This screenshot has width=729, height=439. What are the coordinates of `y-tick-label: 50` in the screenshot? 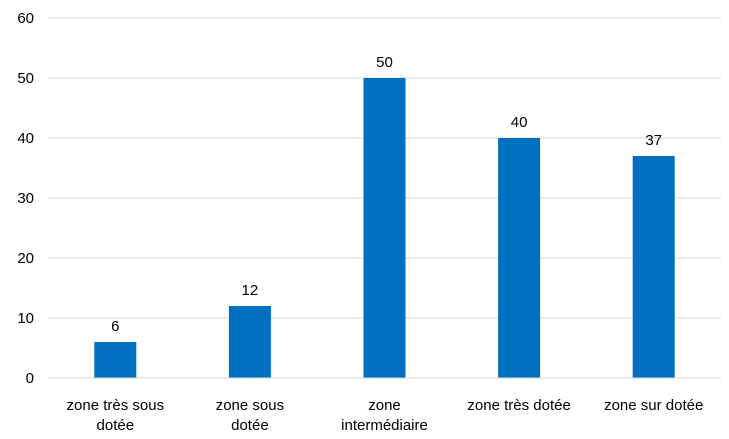 It's located at (25, 78).